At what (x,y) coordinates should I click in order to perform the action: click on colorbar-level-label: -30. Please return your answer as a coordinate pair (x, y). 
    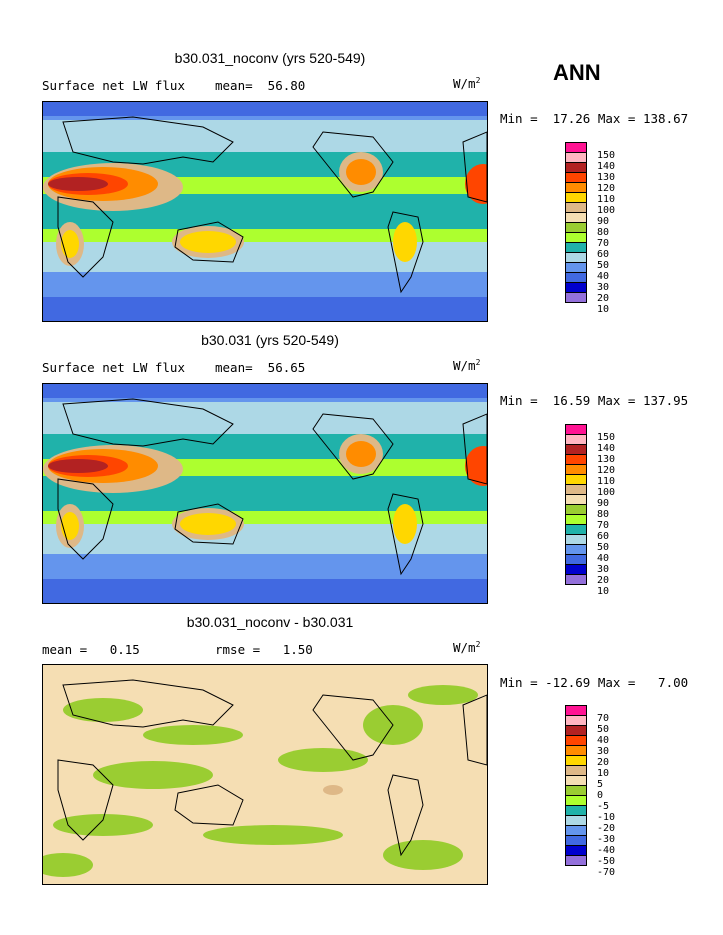
    Looking at the image, I should click on (606, 839).